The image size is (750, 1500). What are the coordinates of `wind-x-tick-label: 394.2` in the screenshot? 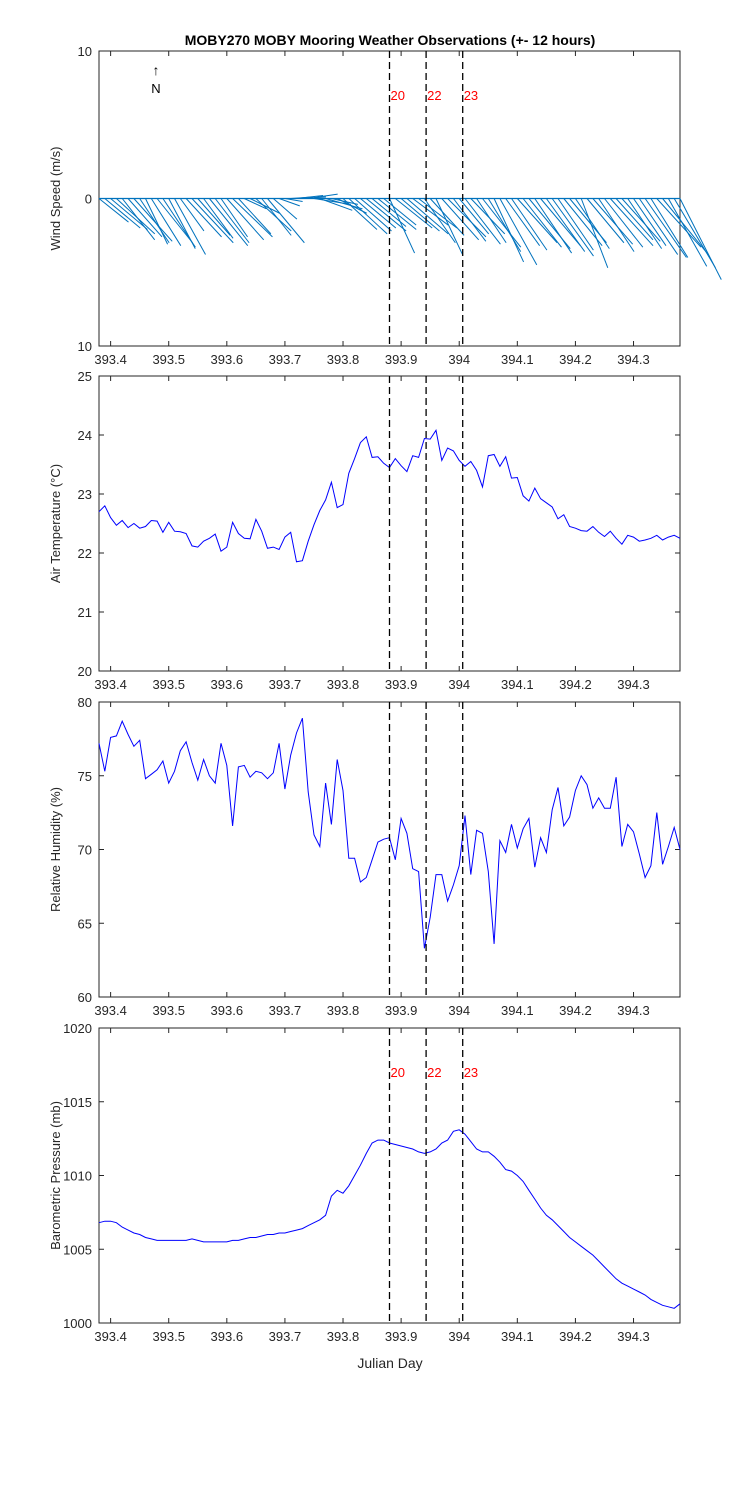 It's located at (575, 359).